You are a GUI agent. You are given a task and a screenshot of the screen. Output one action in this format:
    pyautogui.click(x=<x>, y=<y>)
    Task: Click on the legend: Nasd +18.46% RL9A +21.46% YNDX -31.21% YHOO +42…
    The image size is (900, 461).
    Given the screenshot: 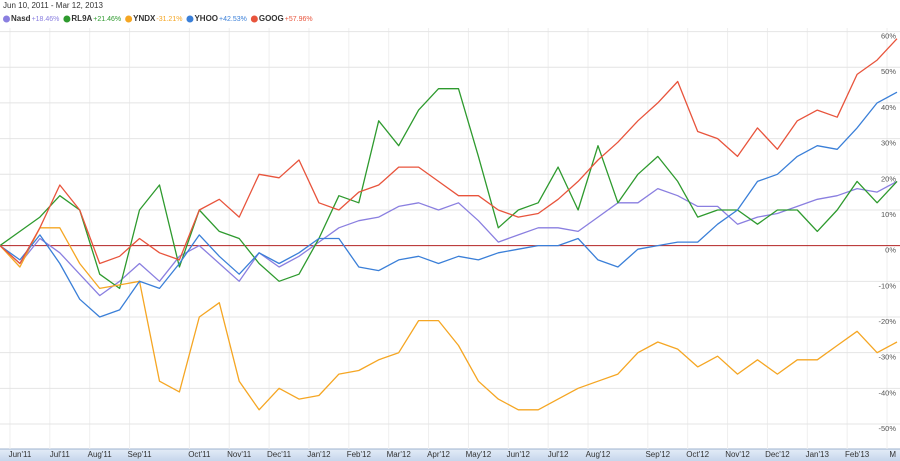 What is the action you would take?
    pyautogui.click(x=158, y=18)
    